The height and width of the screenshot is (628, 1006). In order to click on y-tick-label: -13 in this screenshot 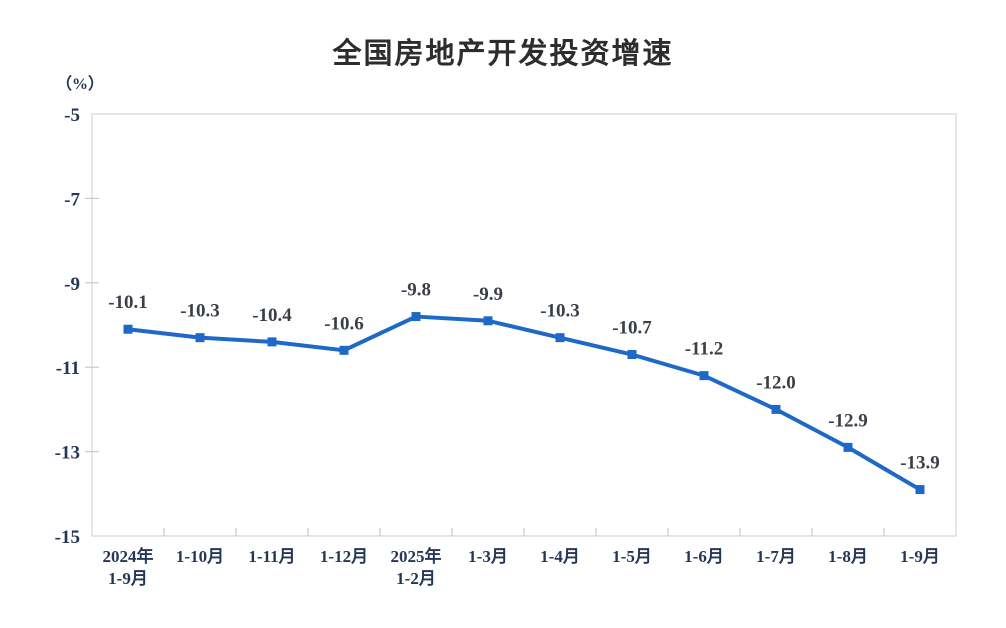, I will do `click(67, 453)`.